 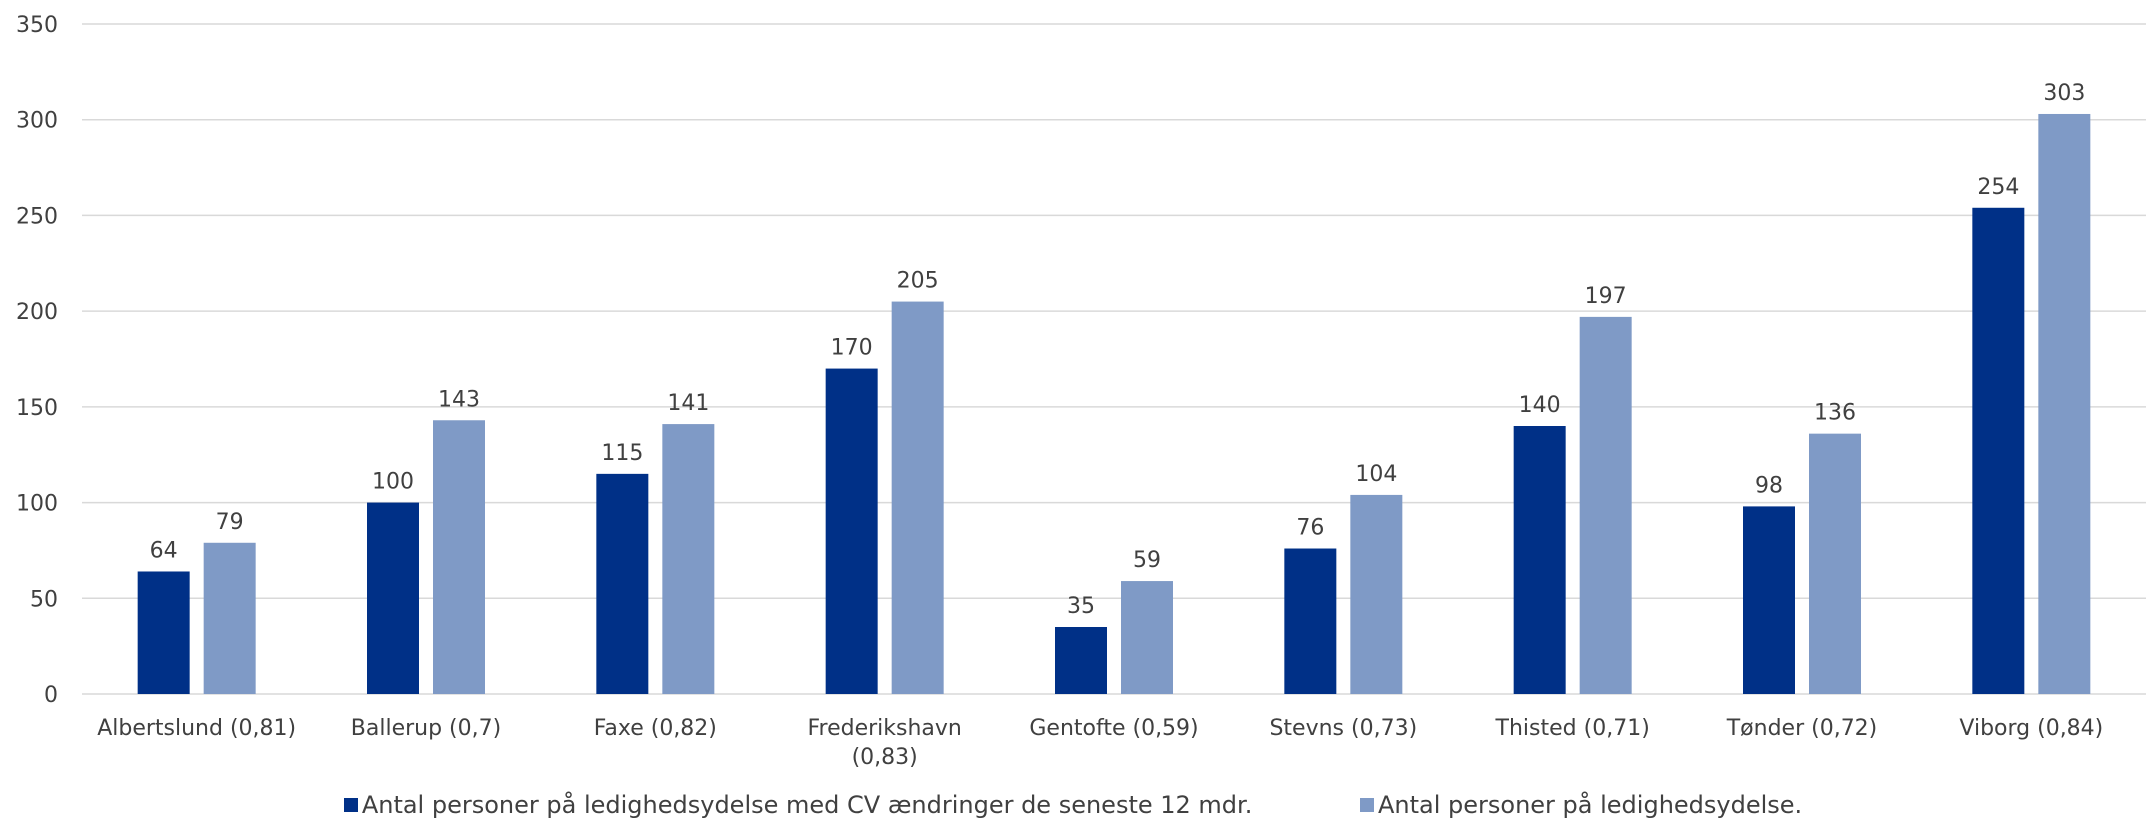 I want to click on data-label-s2-1: 143, so click(x=459, y=399).